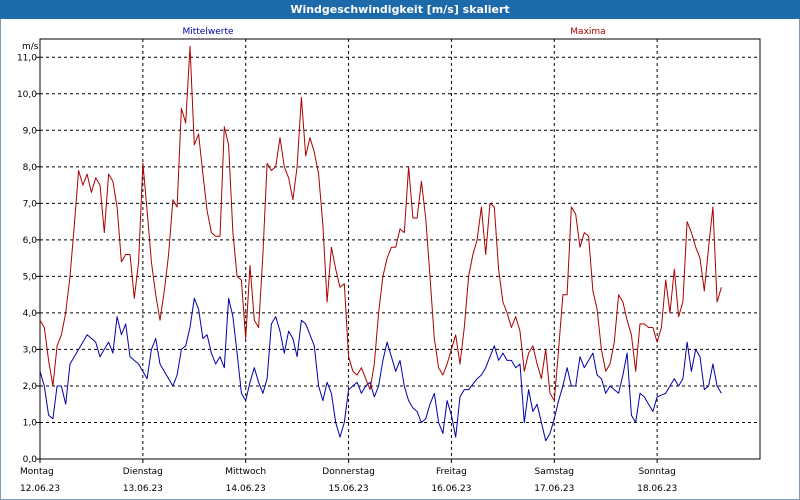 The image size is (800, 500). I want to click on x-tick-date: 15.06.23, so click(349, 489).